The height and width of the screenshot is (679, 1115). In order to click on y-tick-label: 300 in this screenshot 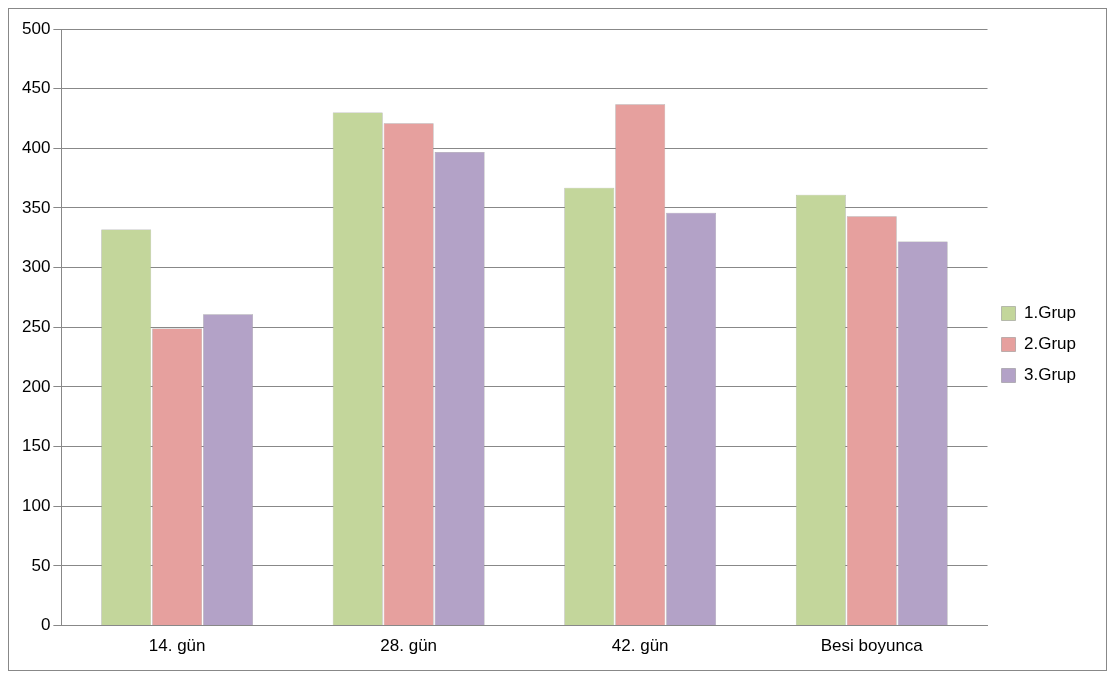, I will do `click(36, 267)`.